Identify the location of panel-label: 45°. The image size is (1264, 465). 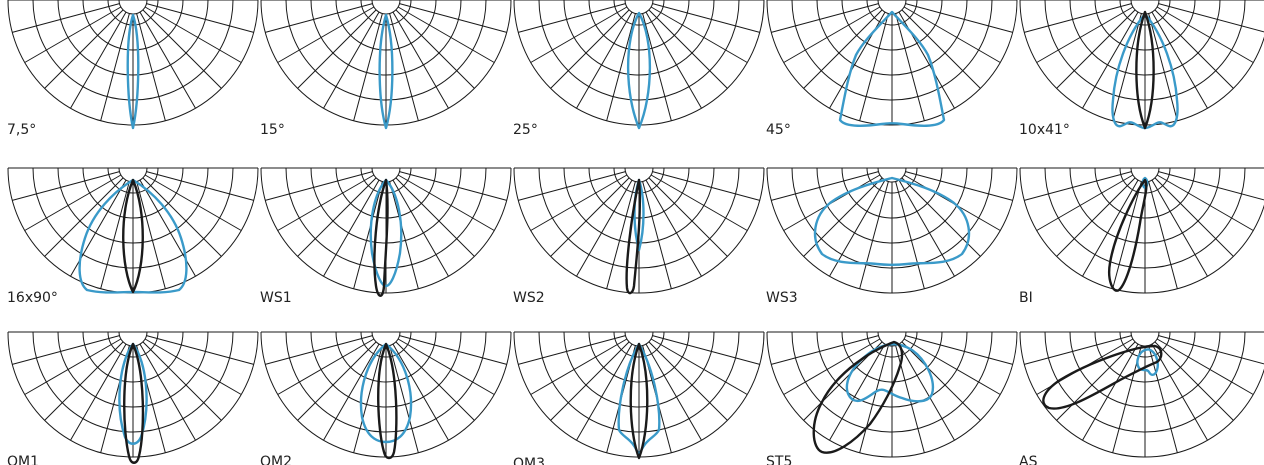
(778, 130).